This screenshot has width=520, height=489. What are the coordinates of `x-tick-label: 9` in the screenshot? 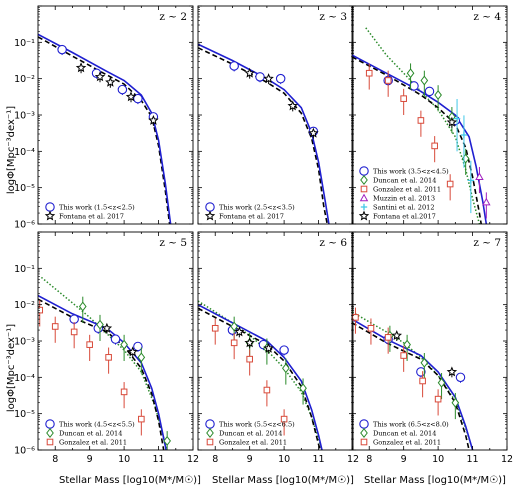 It's located at (90, 459).